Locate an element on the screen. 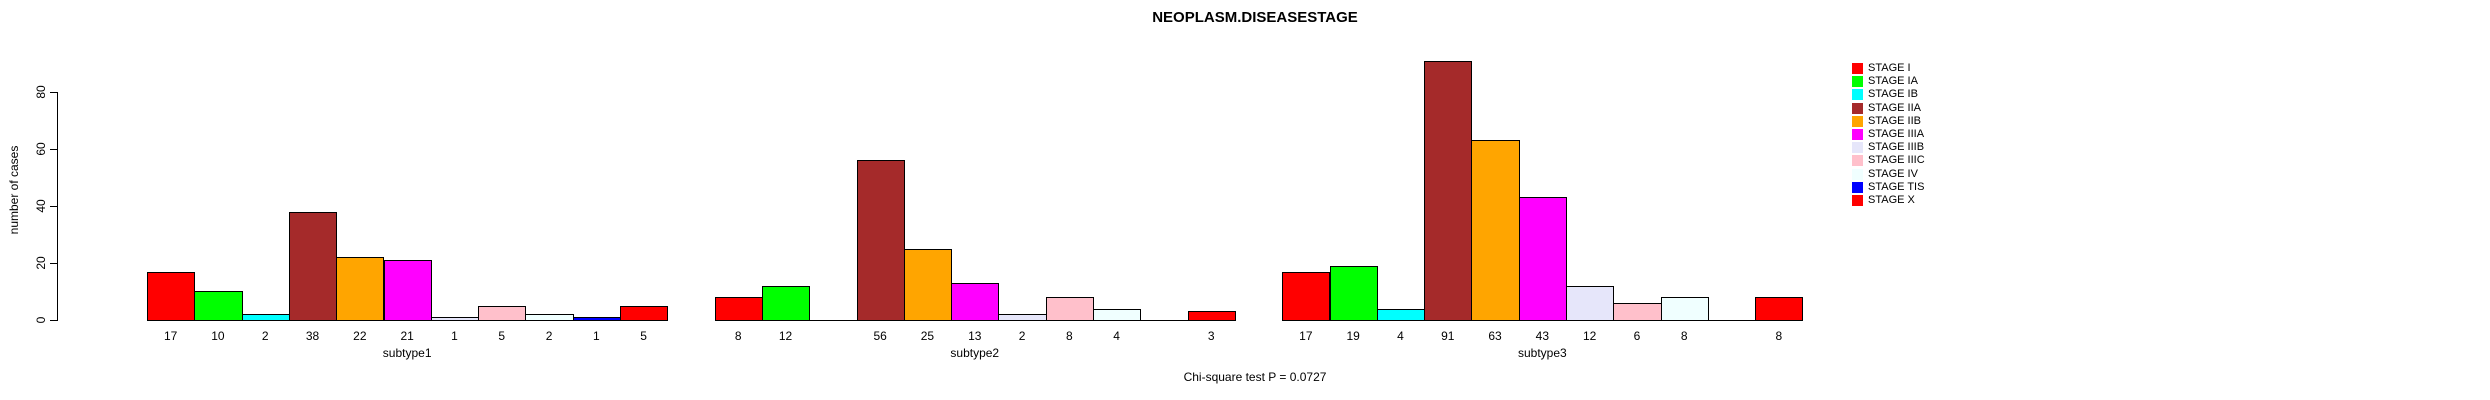 The height and width of the screenshot is (400, 2490). bar-value-label: 25 is located at coordinates (927, 336).